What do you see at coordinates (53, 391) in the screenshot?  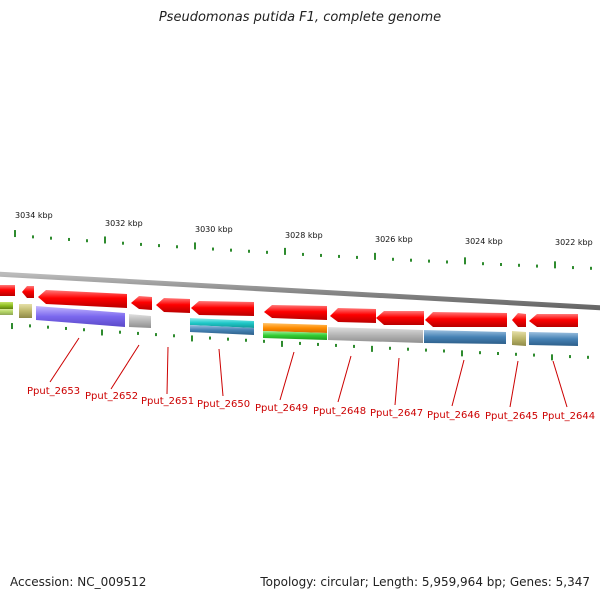 I see `gene-label-pput-2653: Pput_2653` at bounding box center [53, 391].